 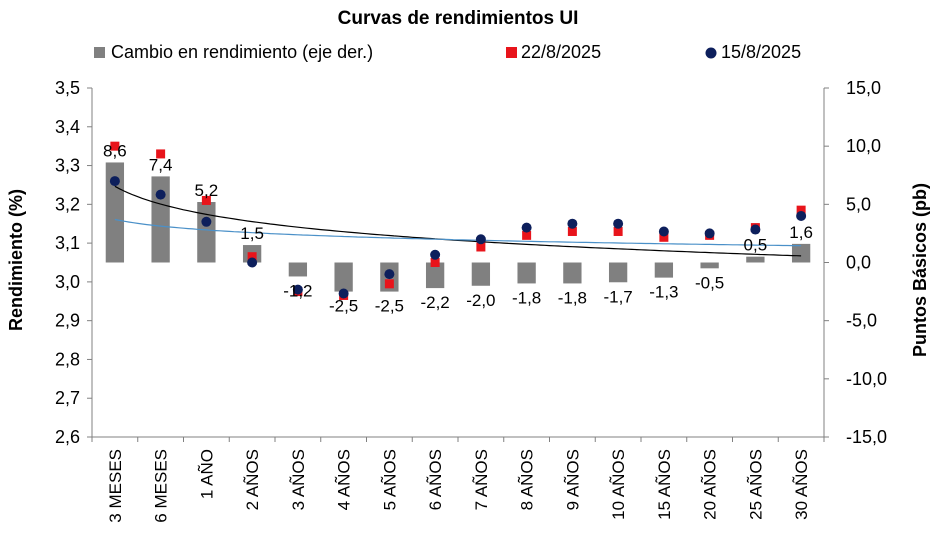 What do you see at coordinates (561, 52) in the screenshot?
I see `legend-label-22-8-2025: 22/8/2025` at bounding box center [561, 52].